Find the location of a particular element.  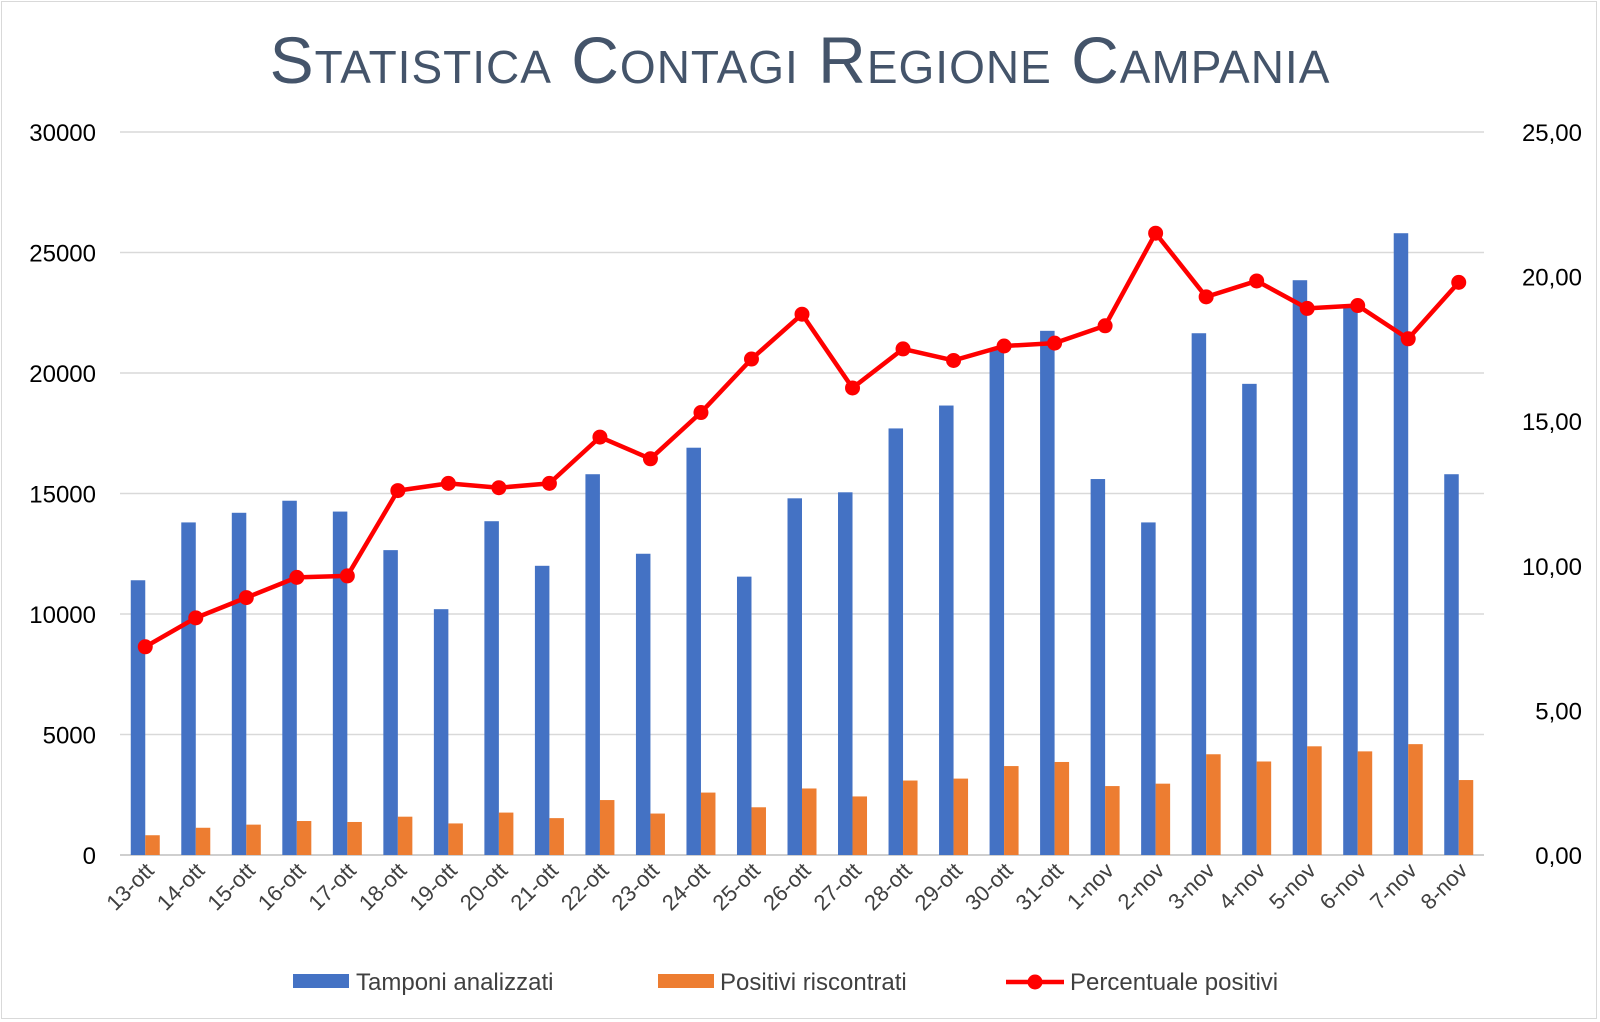

x-tick-label: 14-ott is located at coordinates (180, 886).